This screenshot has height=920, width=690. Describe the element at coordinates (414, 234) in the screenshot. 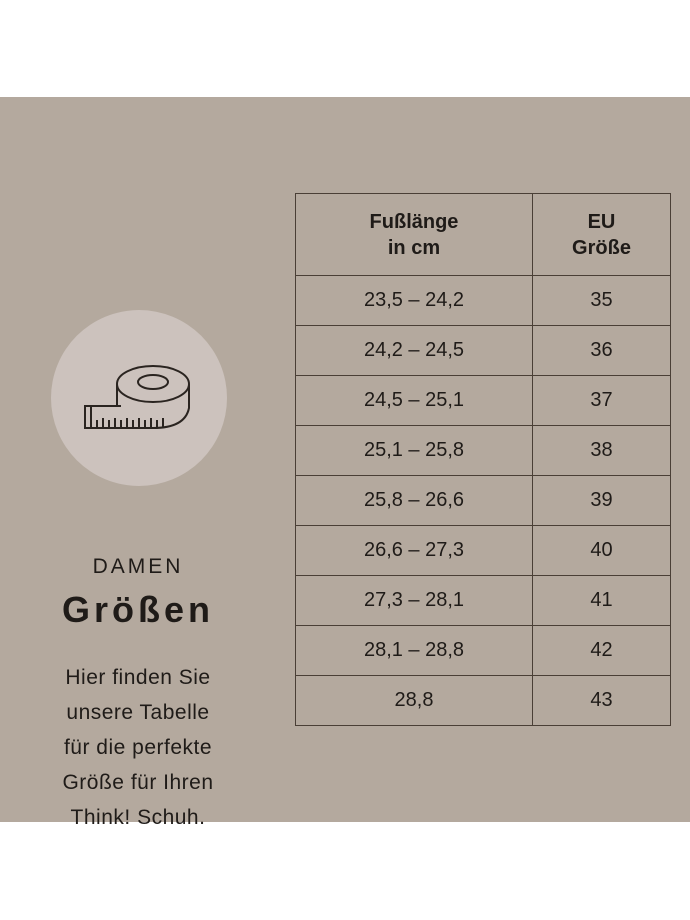

I see `header-foot-length: Fußlänge in cm` at that location.